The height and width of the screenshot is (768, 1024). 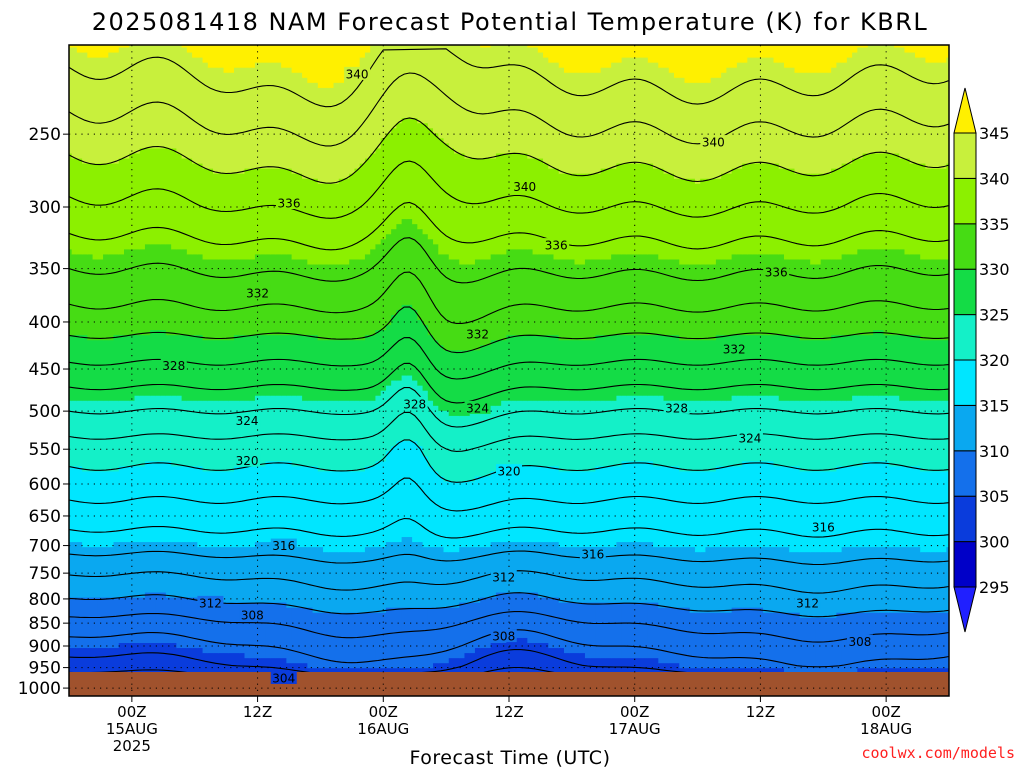 What do you see at coordinates (477, 333) in the screenshot?
I see `contour-label-bg` at bounding box center [477, 333].